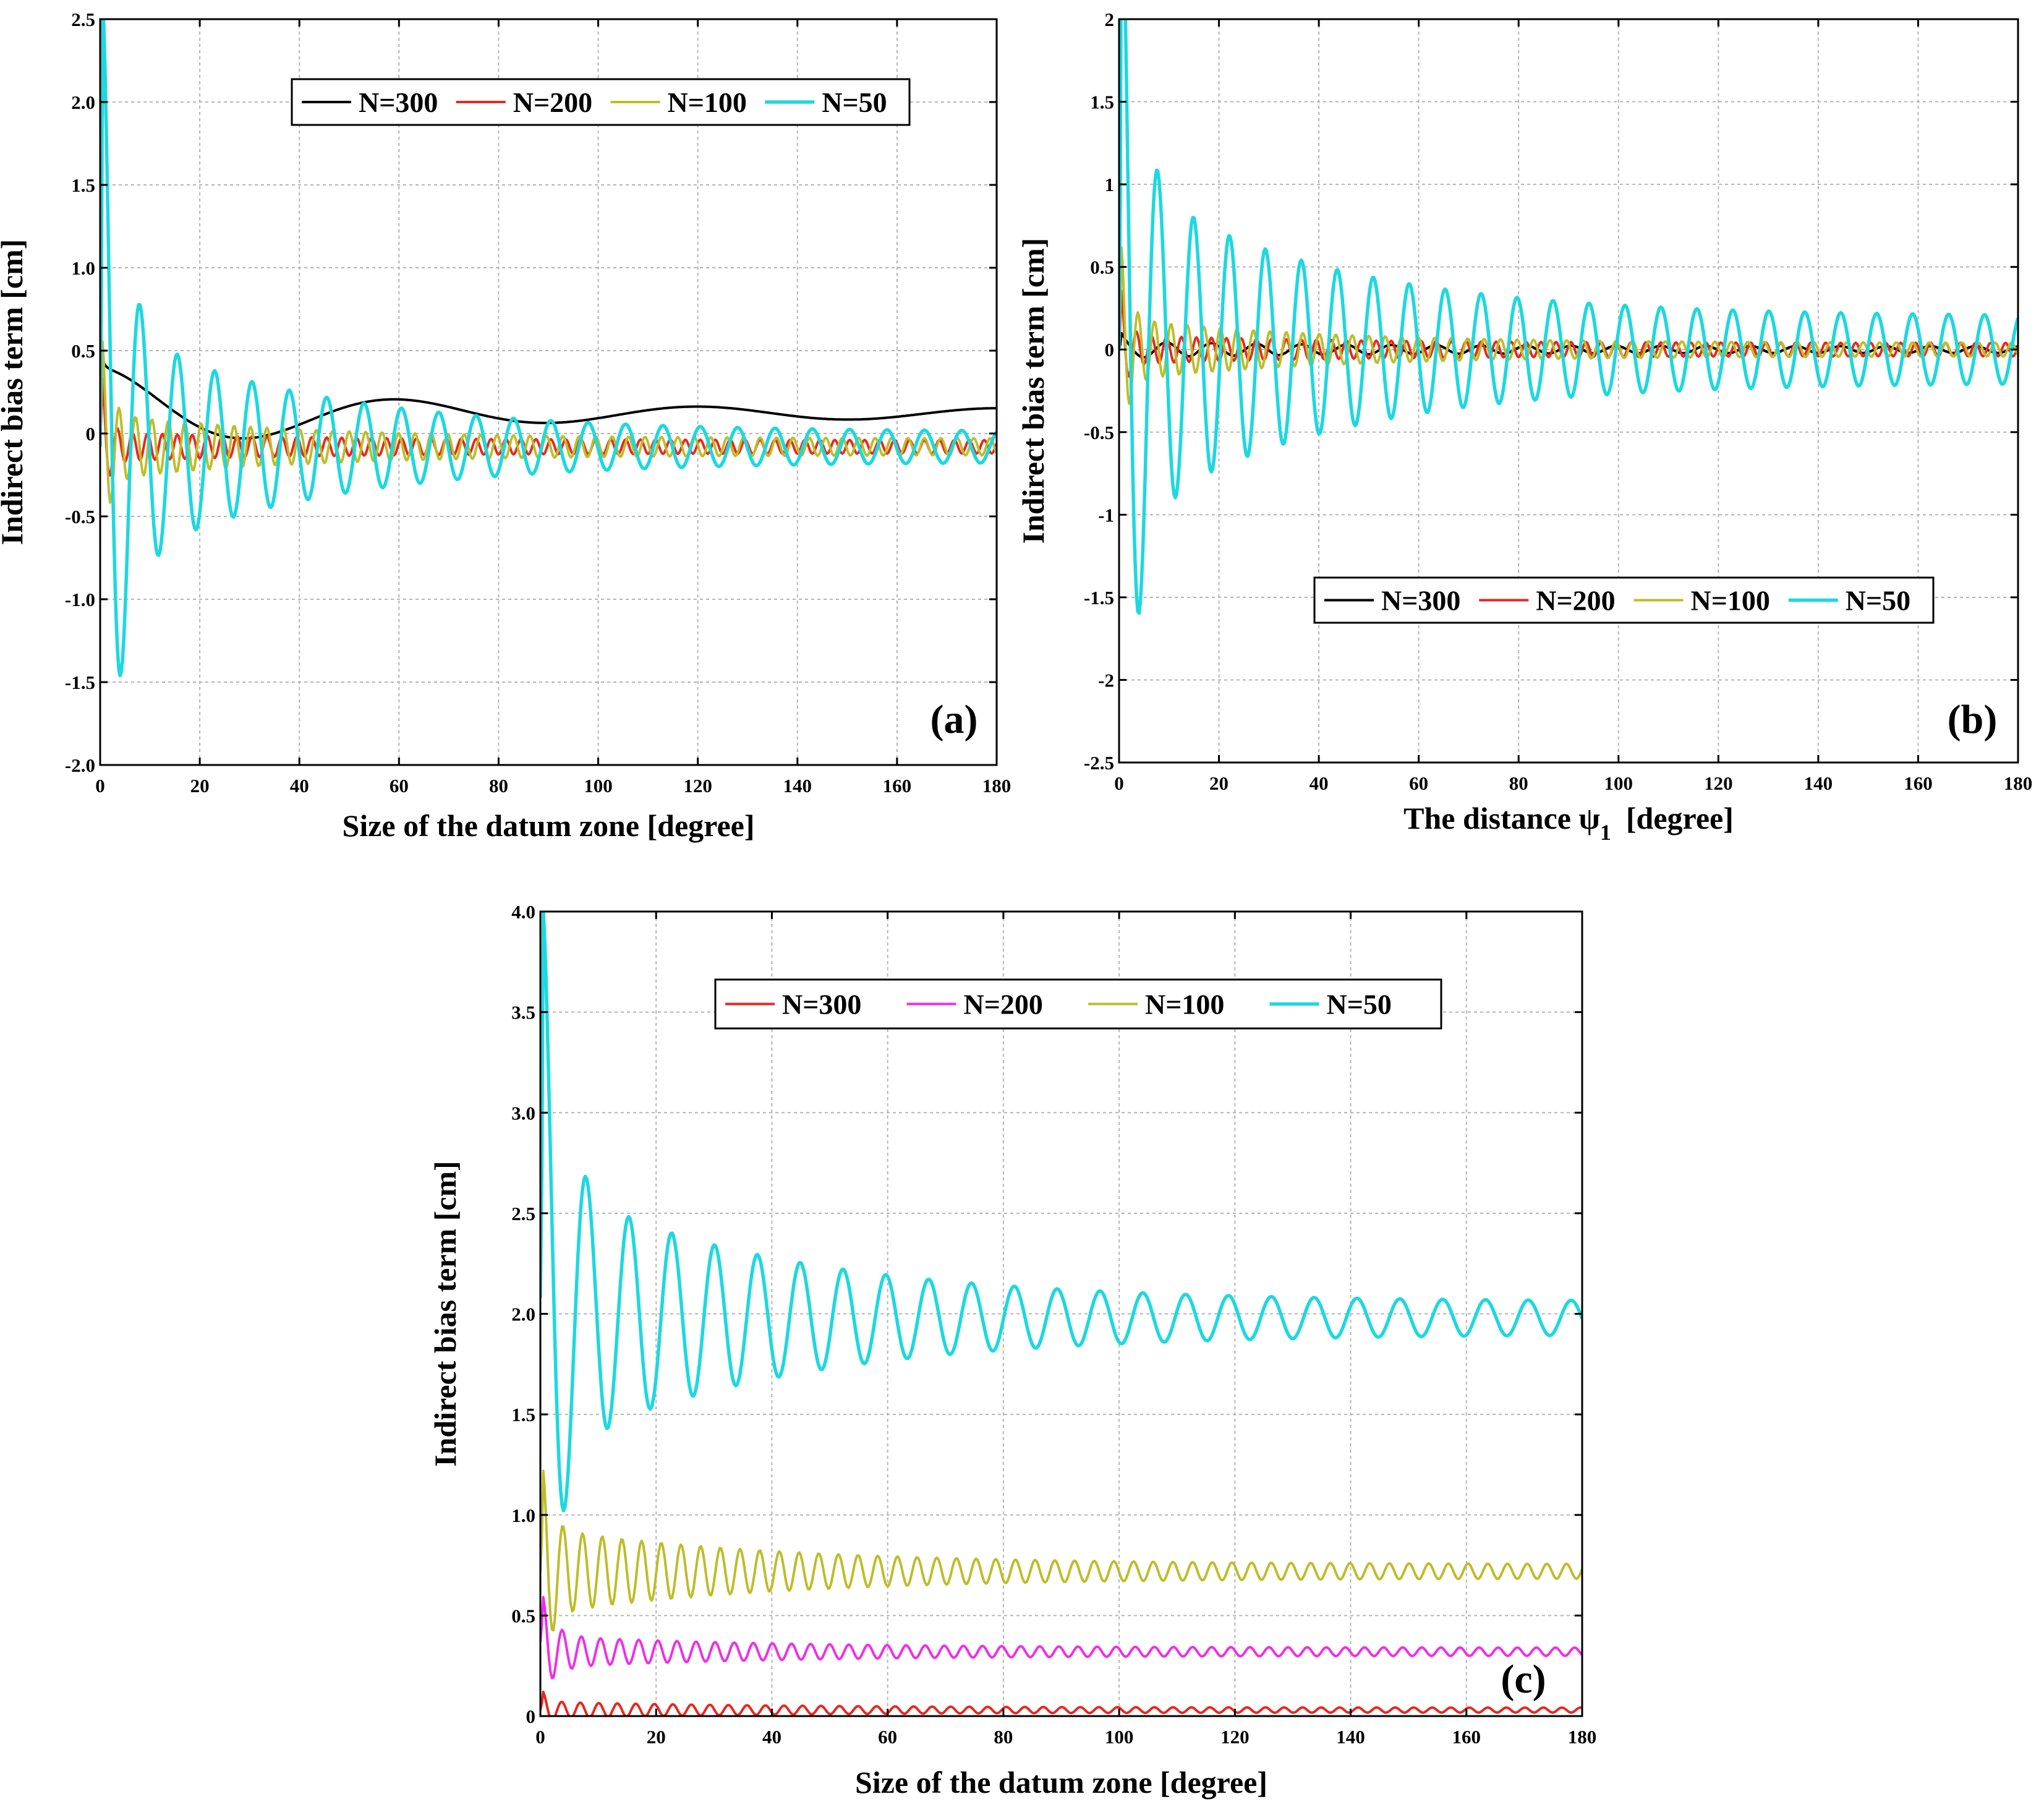 This screenshot has height=1807, width=2044. I want to click on y-tick-label: -1, so click(1106, 515).